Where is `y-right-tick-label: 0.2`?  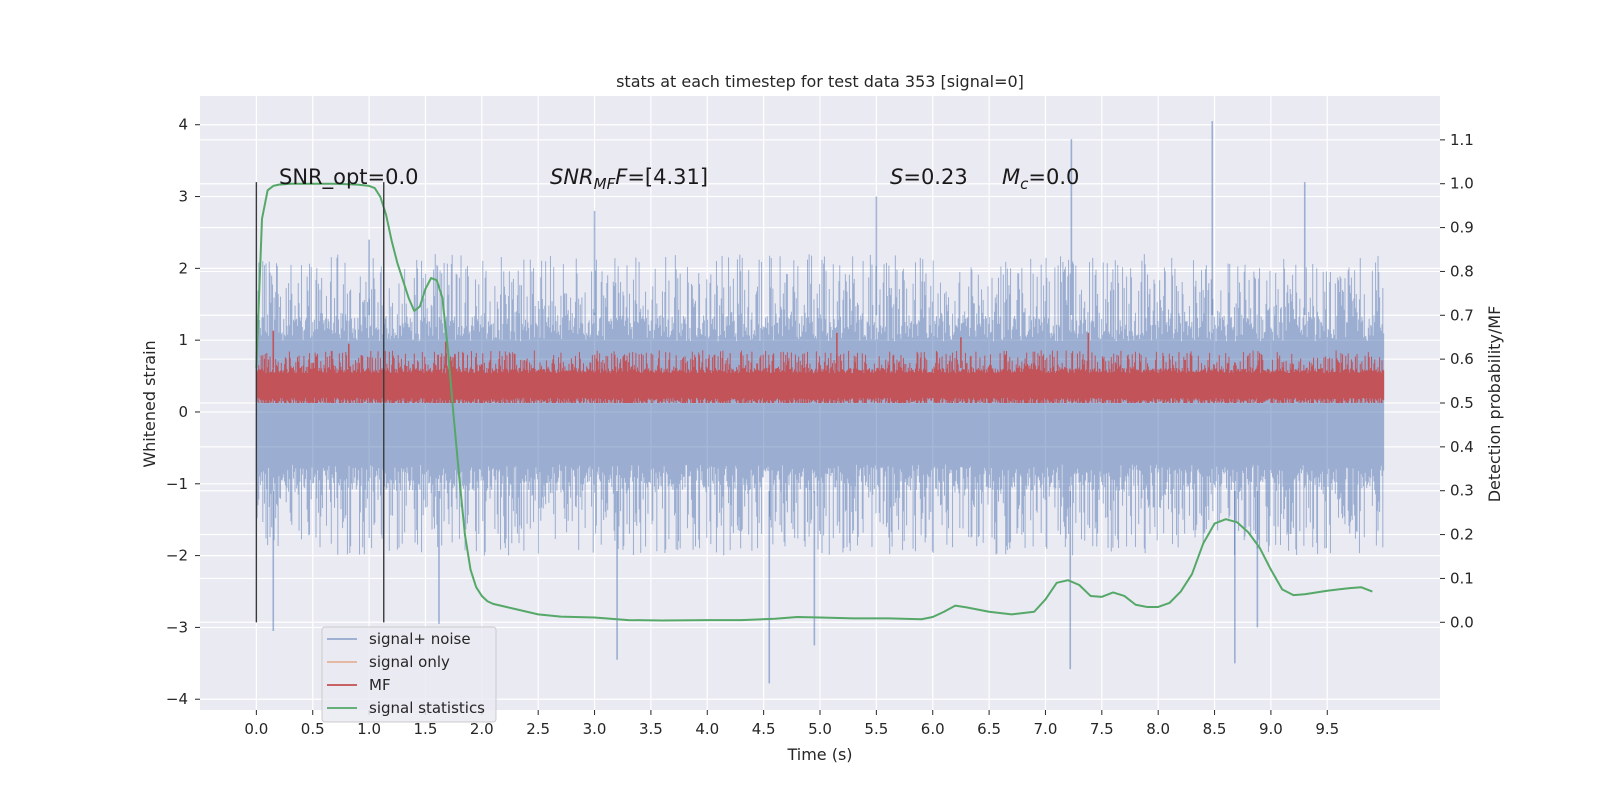
y-right-tick-label: 0.2 is located at coordinates (1462, 535).